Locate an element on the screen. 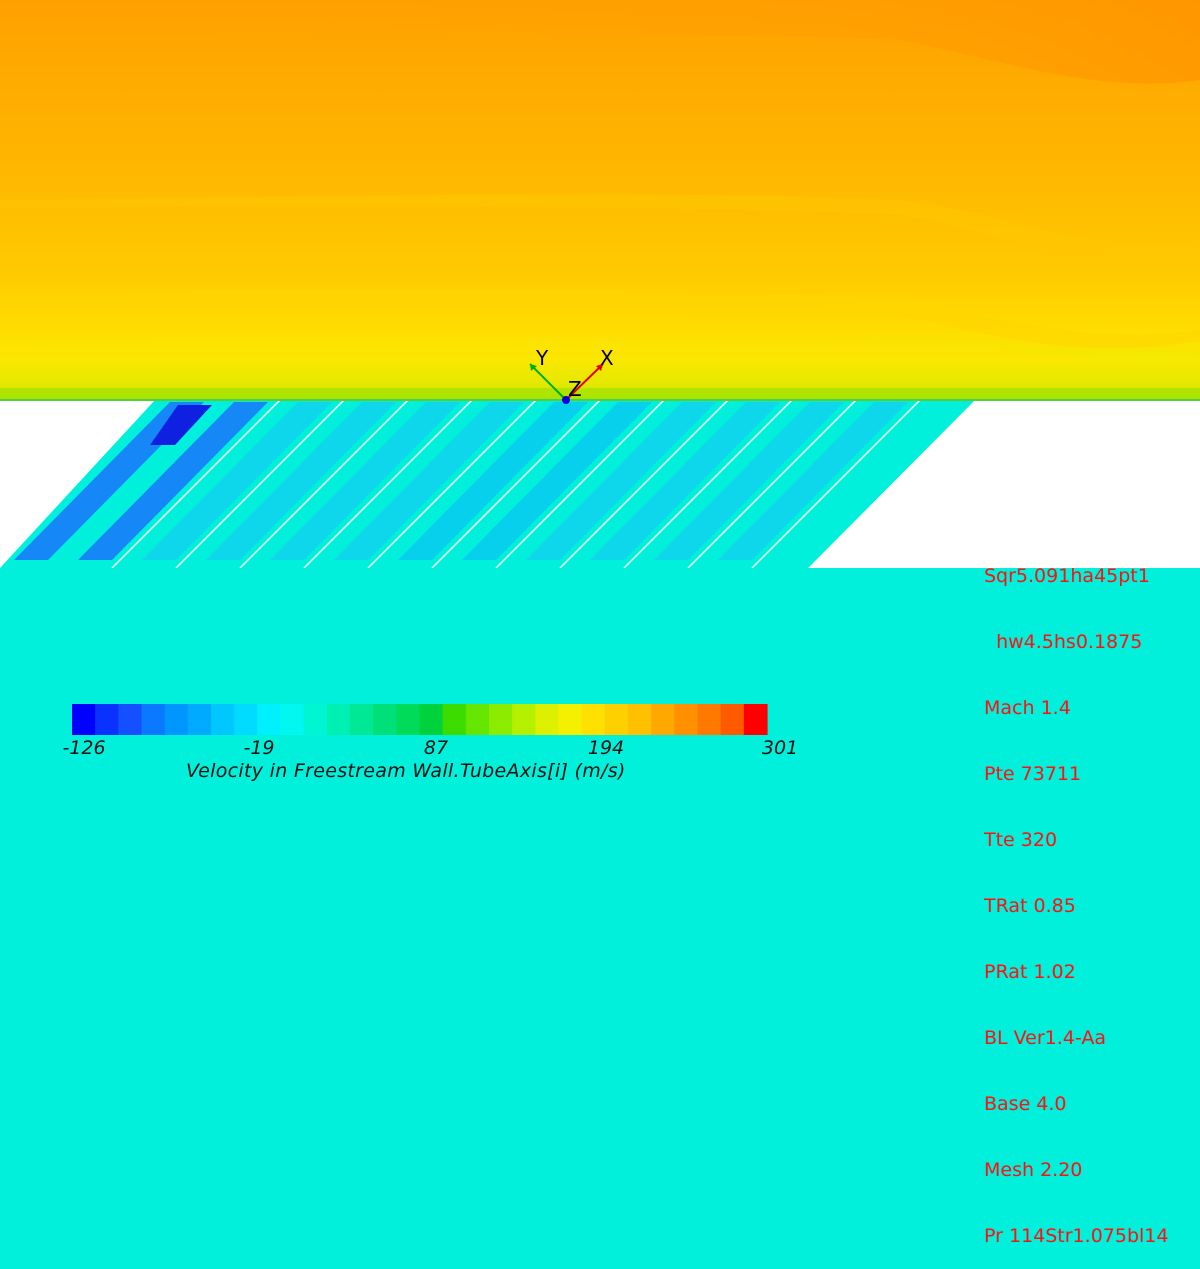 Image resolution: width=1200 pixels, height=1269 pixels. cavity-region is located at coordinates (487, 484).